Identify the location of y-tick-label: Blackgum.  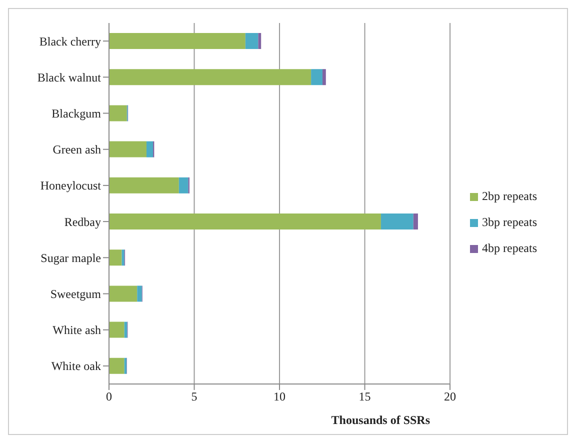
(77, 113).